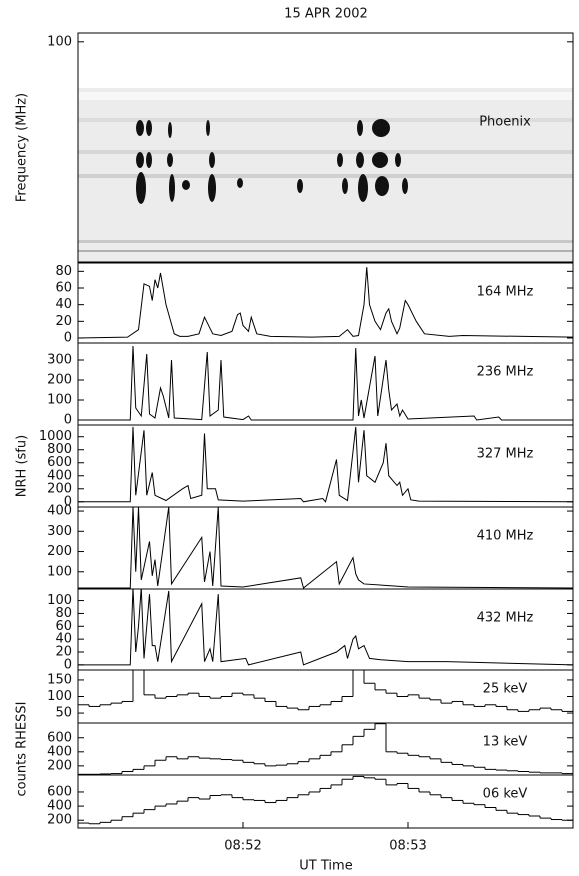 This screenshot has width=579, height=876. I want to click on panel-label: 06 keV, so click(505, 794).